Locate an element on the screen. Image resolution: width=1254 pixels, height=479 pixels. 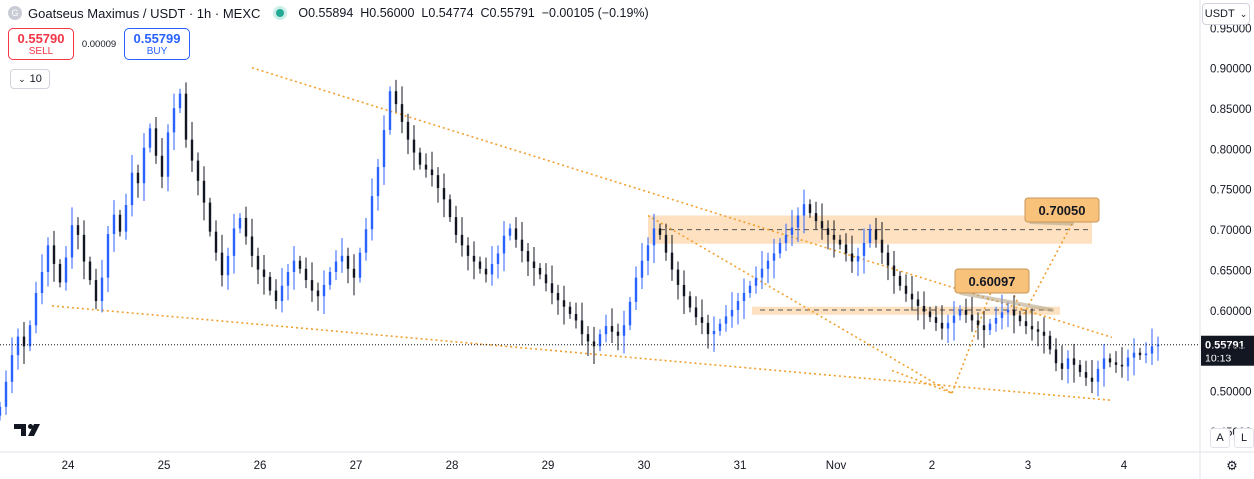
sell-label: SELL is located at coordinates (41, 51).